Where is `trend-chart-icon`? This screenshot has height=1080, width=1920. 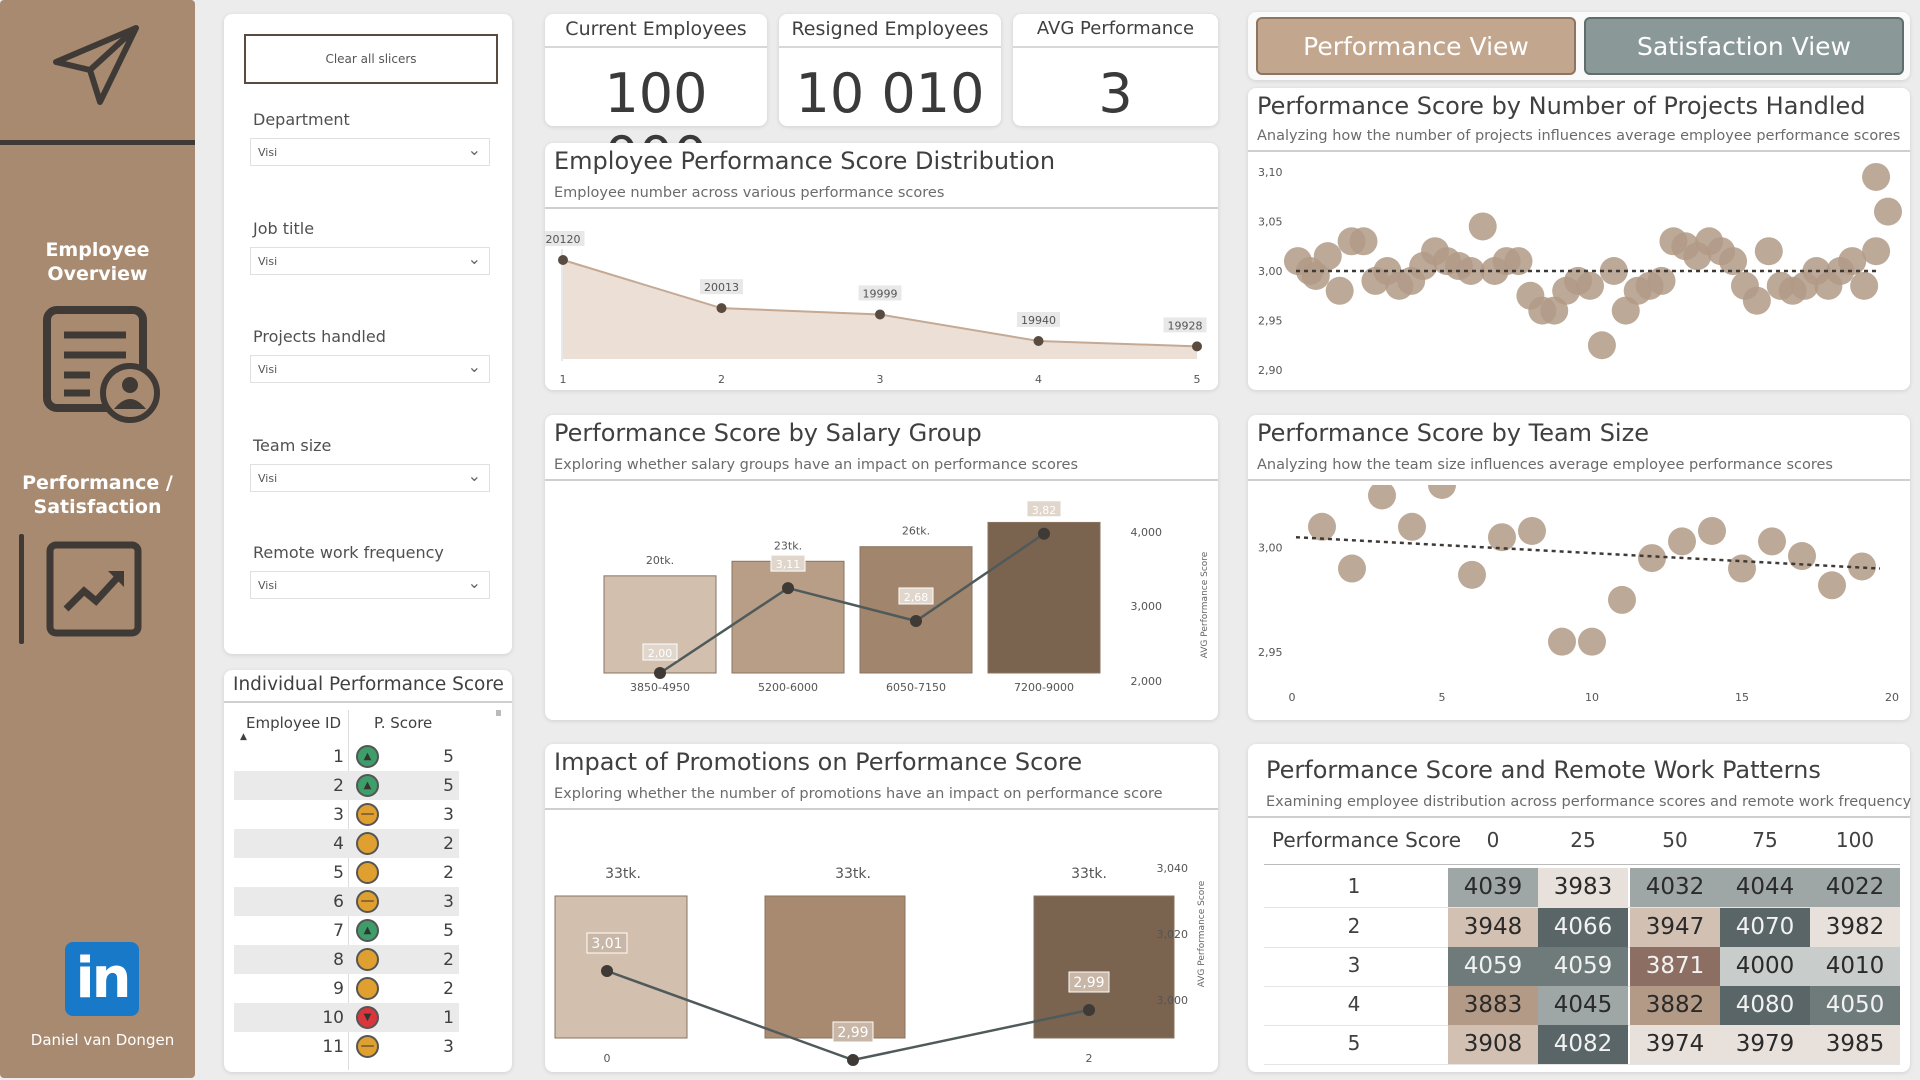 trend-chart-icon is located at coordinates (94, 589).